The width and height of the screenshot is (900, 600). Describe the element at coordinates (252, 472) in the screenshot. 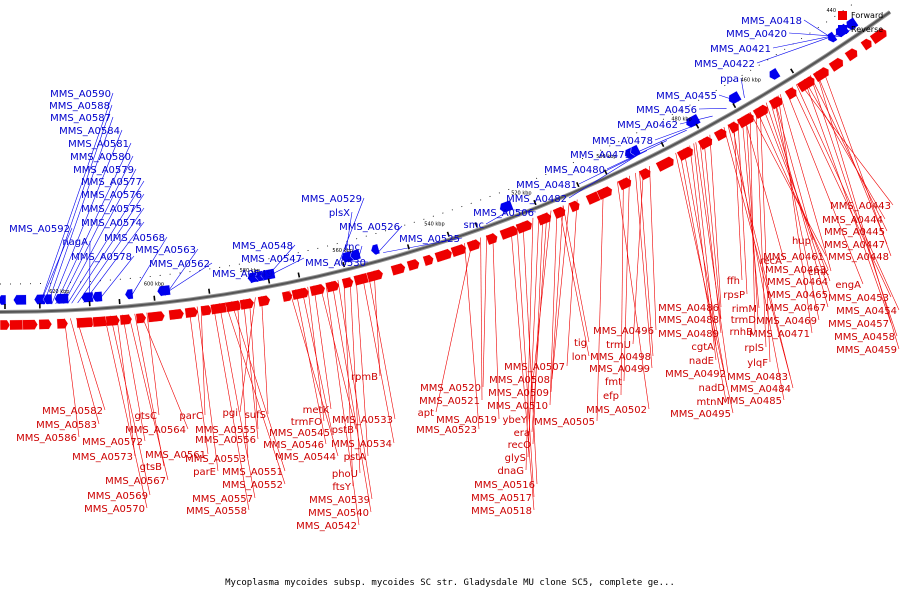

I see `gene-label-mms-a0551: MMS_A0551` at that location.